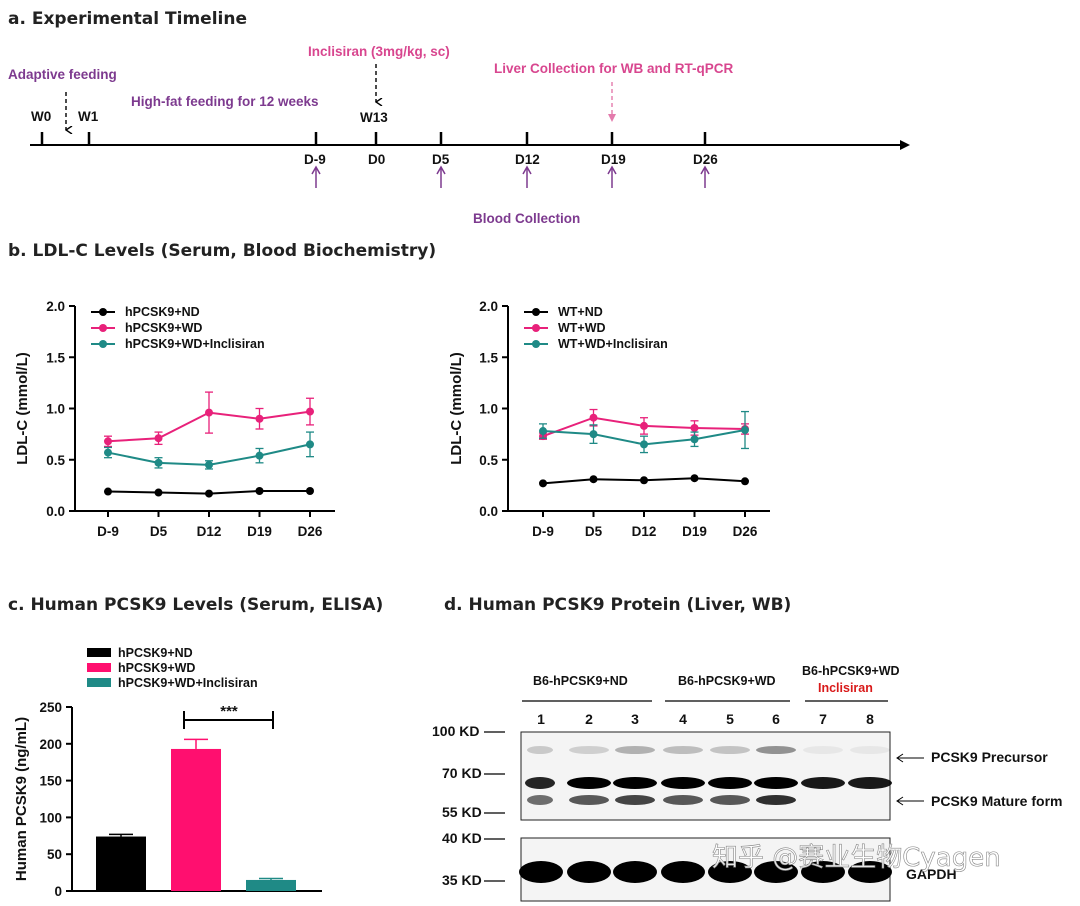 Image resolution: width=1080 pixels, height=906 pixels. What do you see at coordinates (488, 460) in the screenshot?
I see `ldl-wt-ytick-label: 0.5` at bounding box center [488, 460].